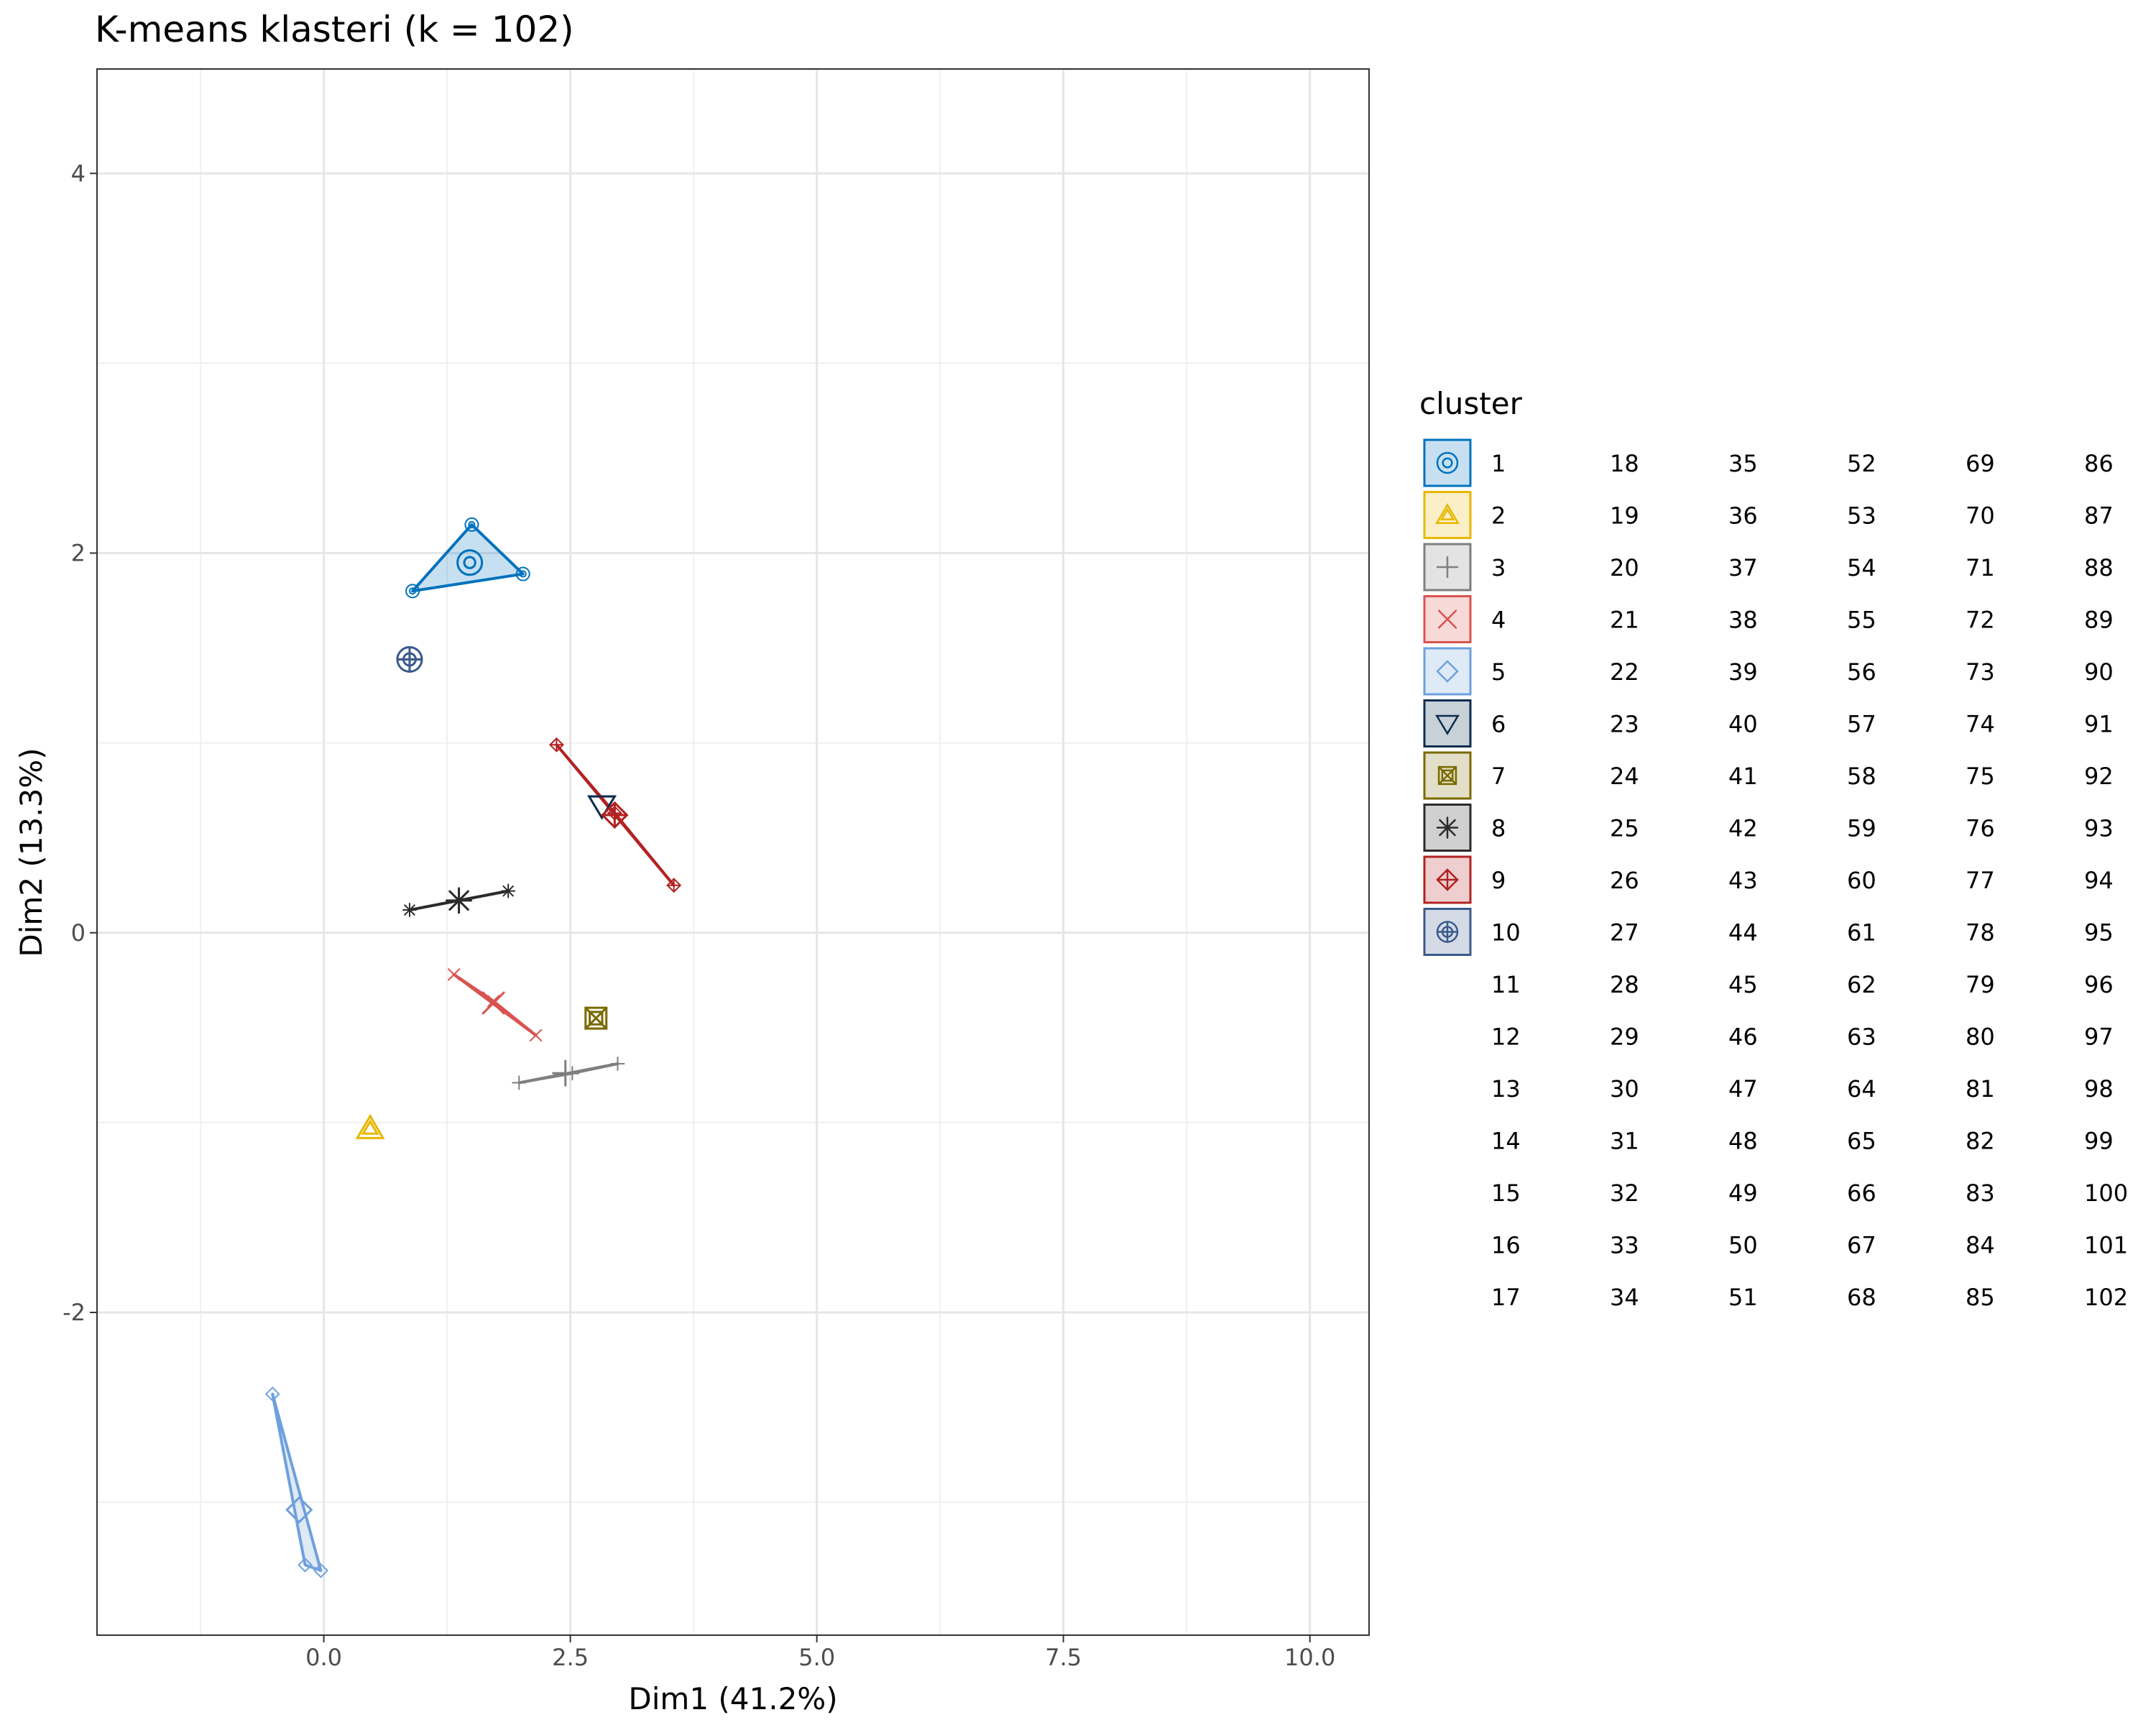 The height and width of the screenshot is (1725, 2156). What do you see at coordinates (1625, 880) in the screenshot?
I see `legend-label: 26` at bounding box center [1625, 880].